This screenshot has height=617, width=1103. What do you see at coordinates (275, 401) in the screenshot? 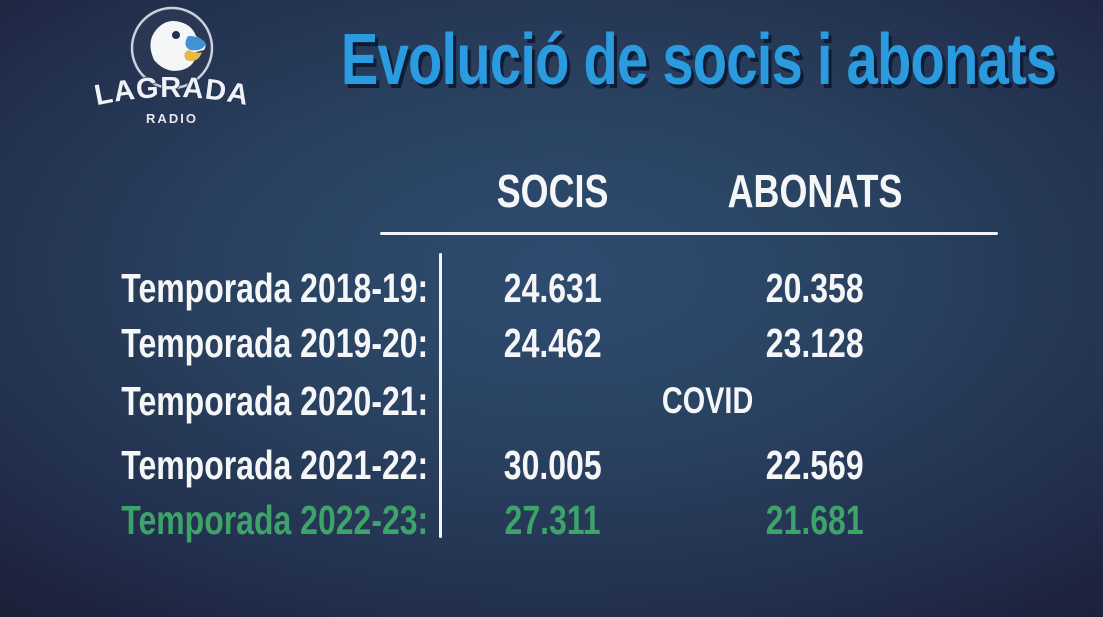
I see `row-label: Temporada 2020-21:` at bounding box center [275, 401].